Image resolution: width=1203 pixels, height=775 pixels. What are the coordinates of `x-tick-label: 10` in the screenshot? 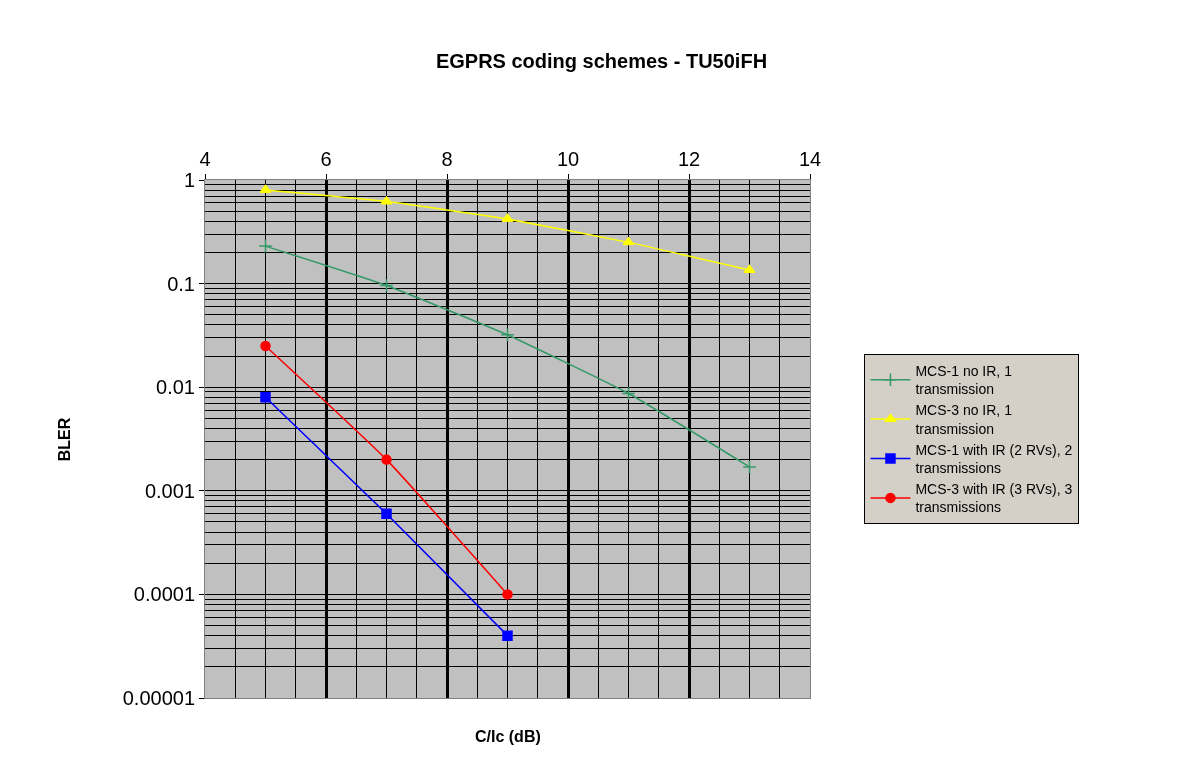 It's located at (568, 159).